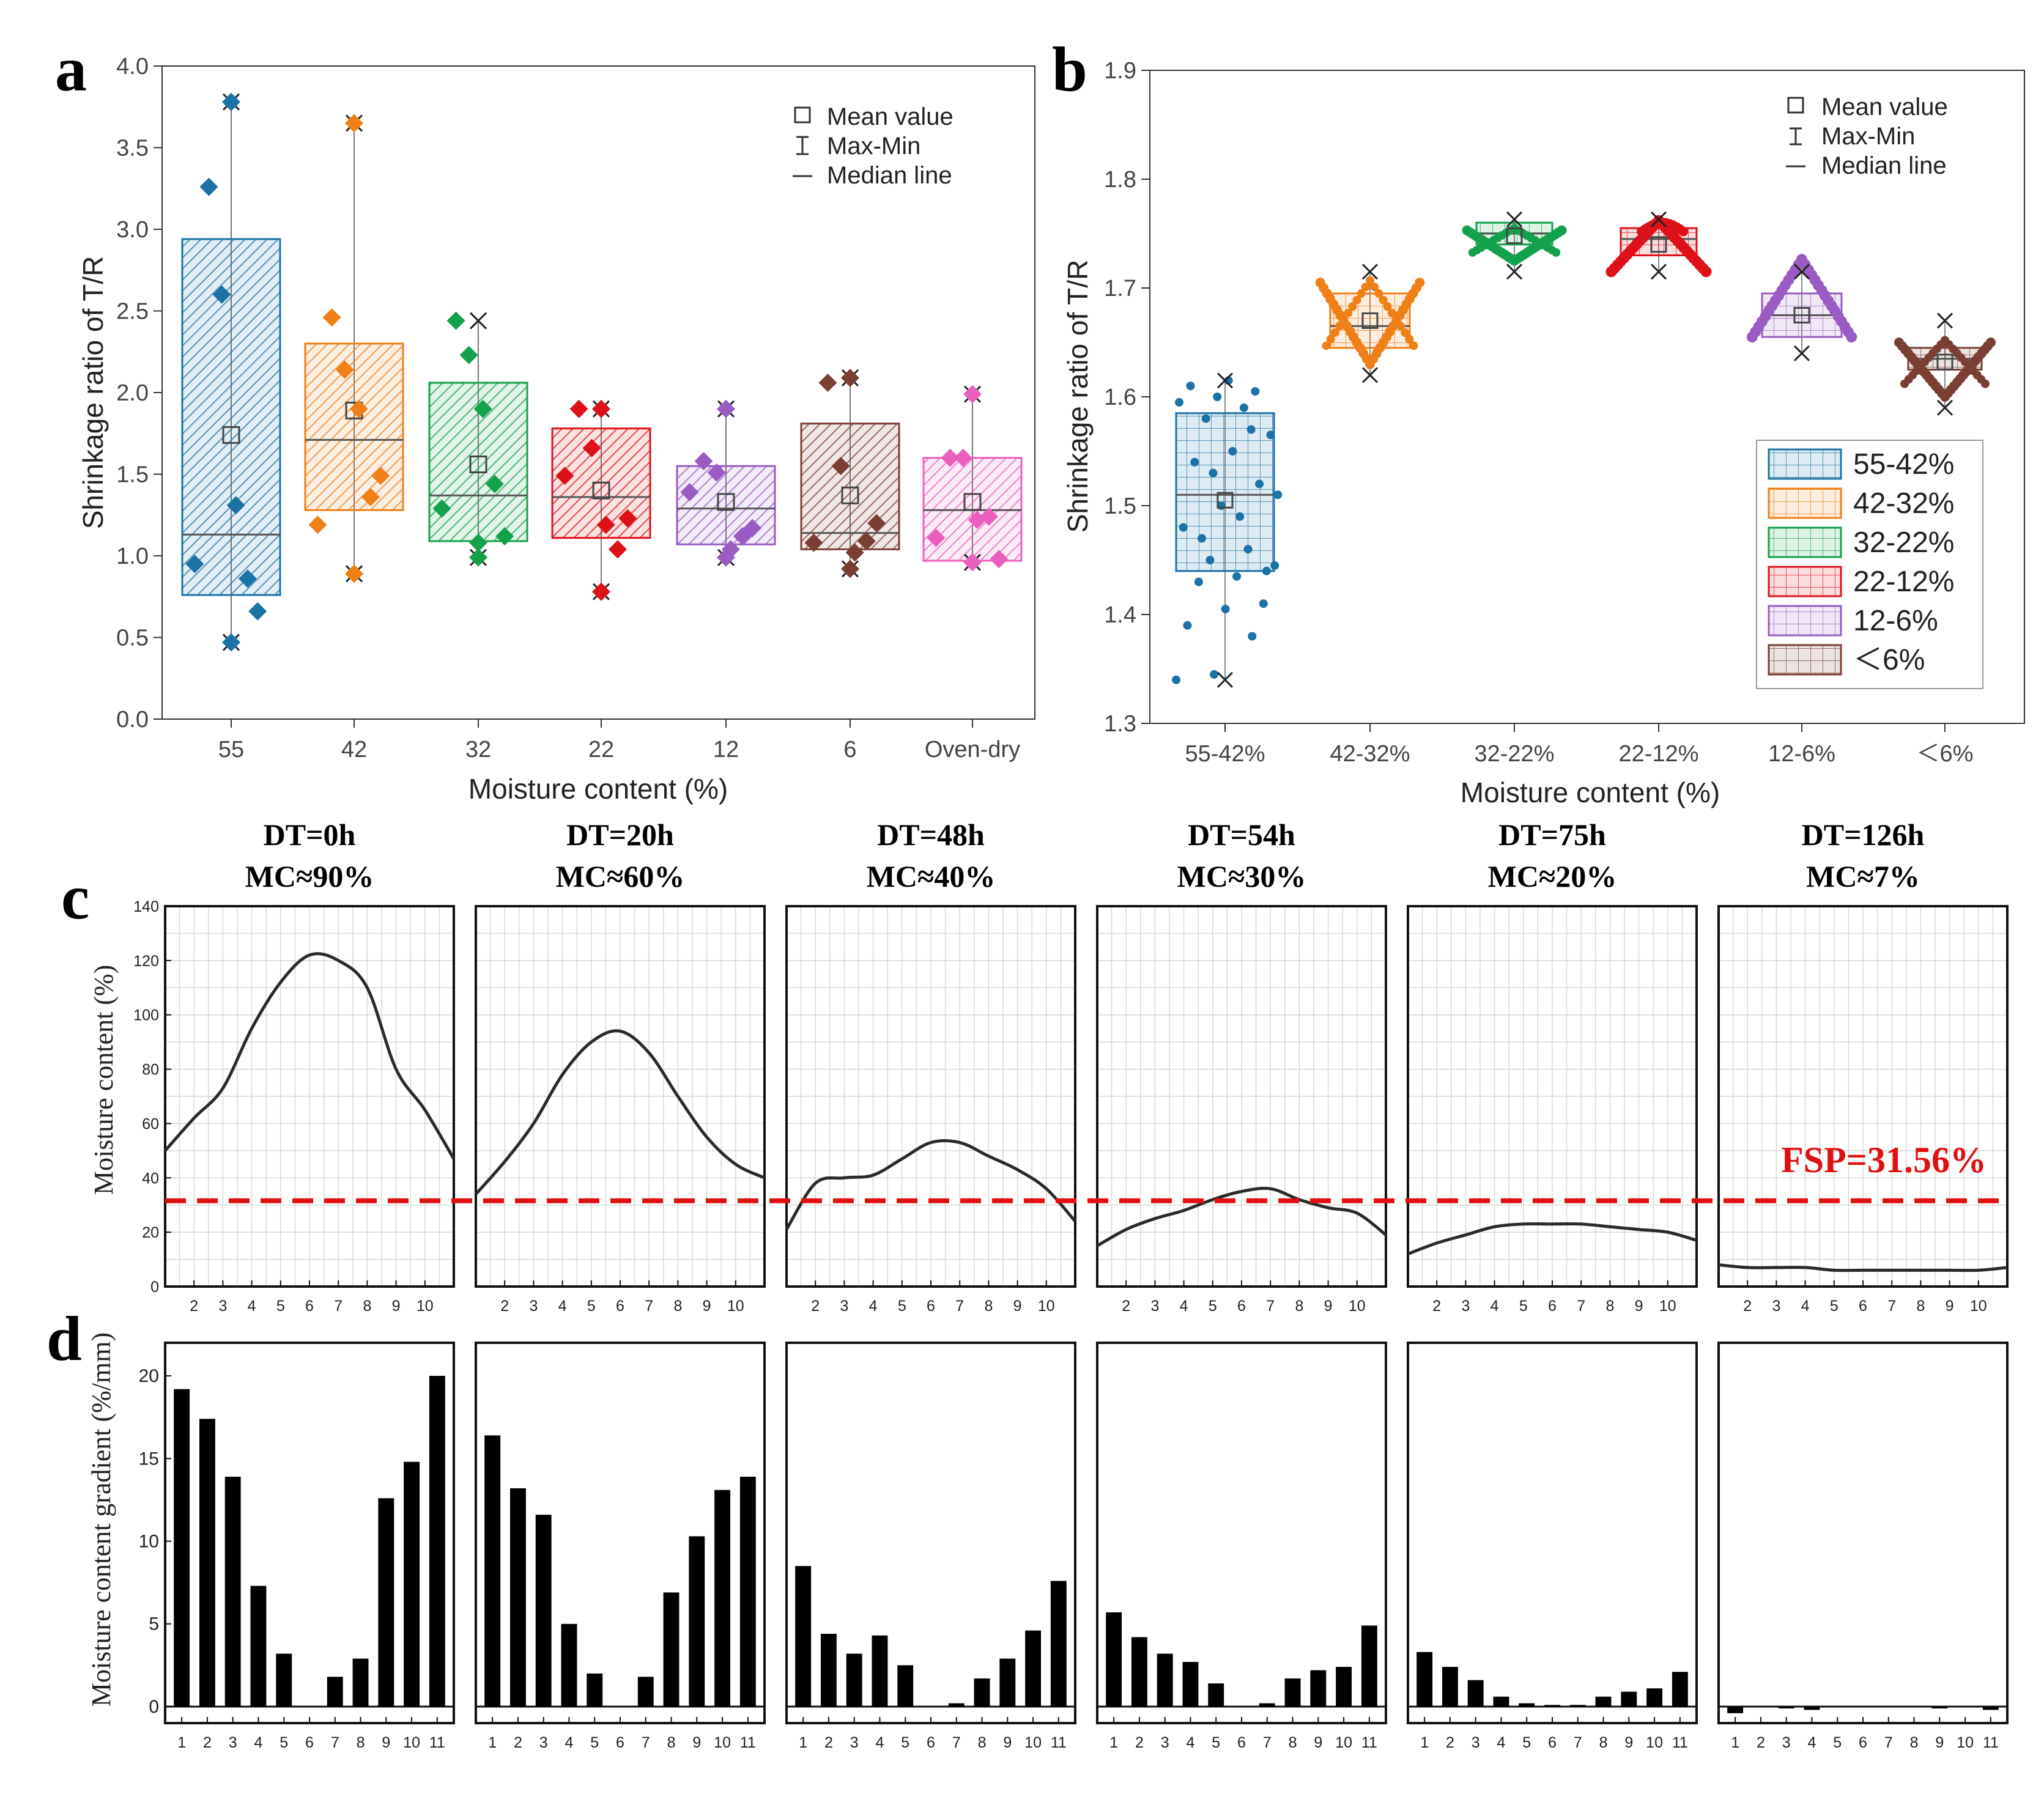 The height and width of the screenshot is (1813, 2044). What do you see at coordinates (1869, 564) in the screenshot?
I see `panel-b-series-legend: 55-42% 42-32% 32-22% 22-12% 12-6% ＜6%` at bounding box center [1869, 564].